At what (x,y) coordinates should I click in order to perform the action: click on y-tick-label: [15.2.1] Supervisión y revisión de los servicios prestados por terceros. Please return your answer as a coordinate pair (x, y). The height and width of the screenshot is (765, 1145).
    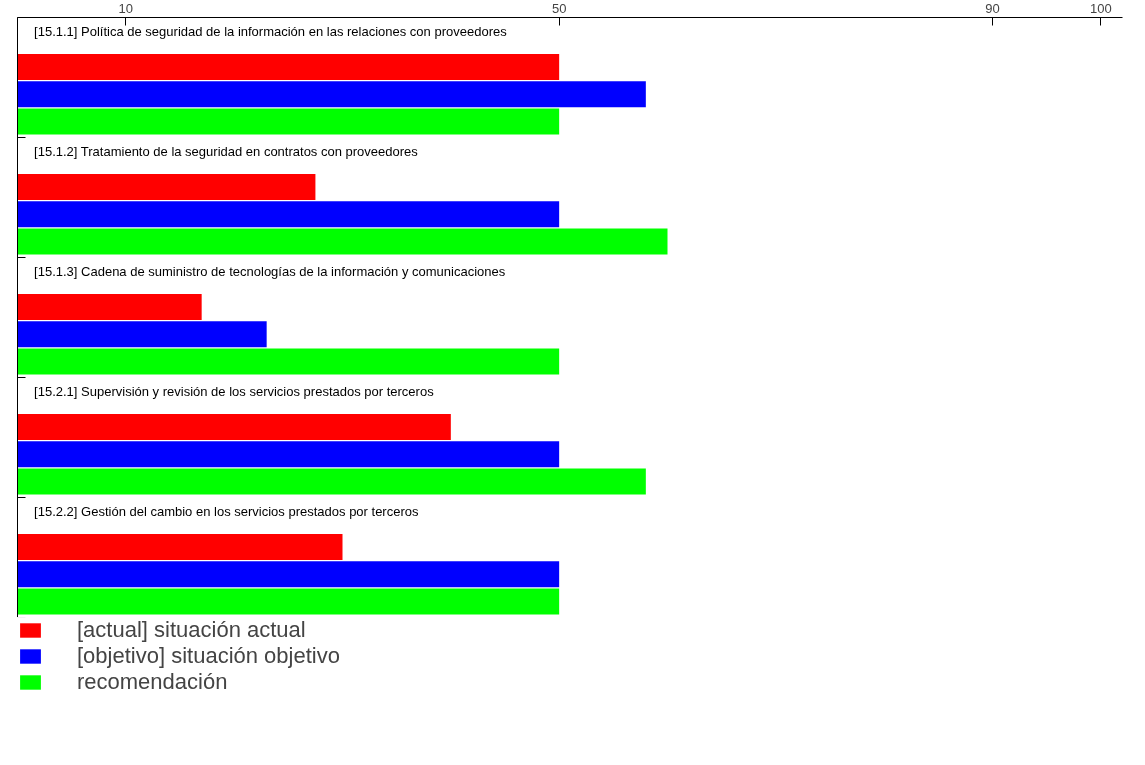
    Looking at the image, I should click on (234, 392).